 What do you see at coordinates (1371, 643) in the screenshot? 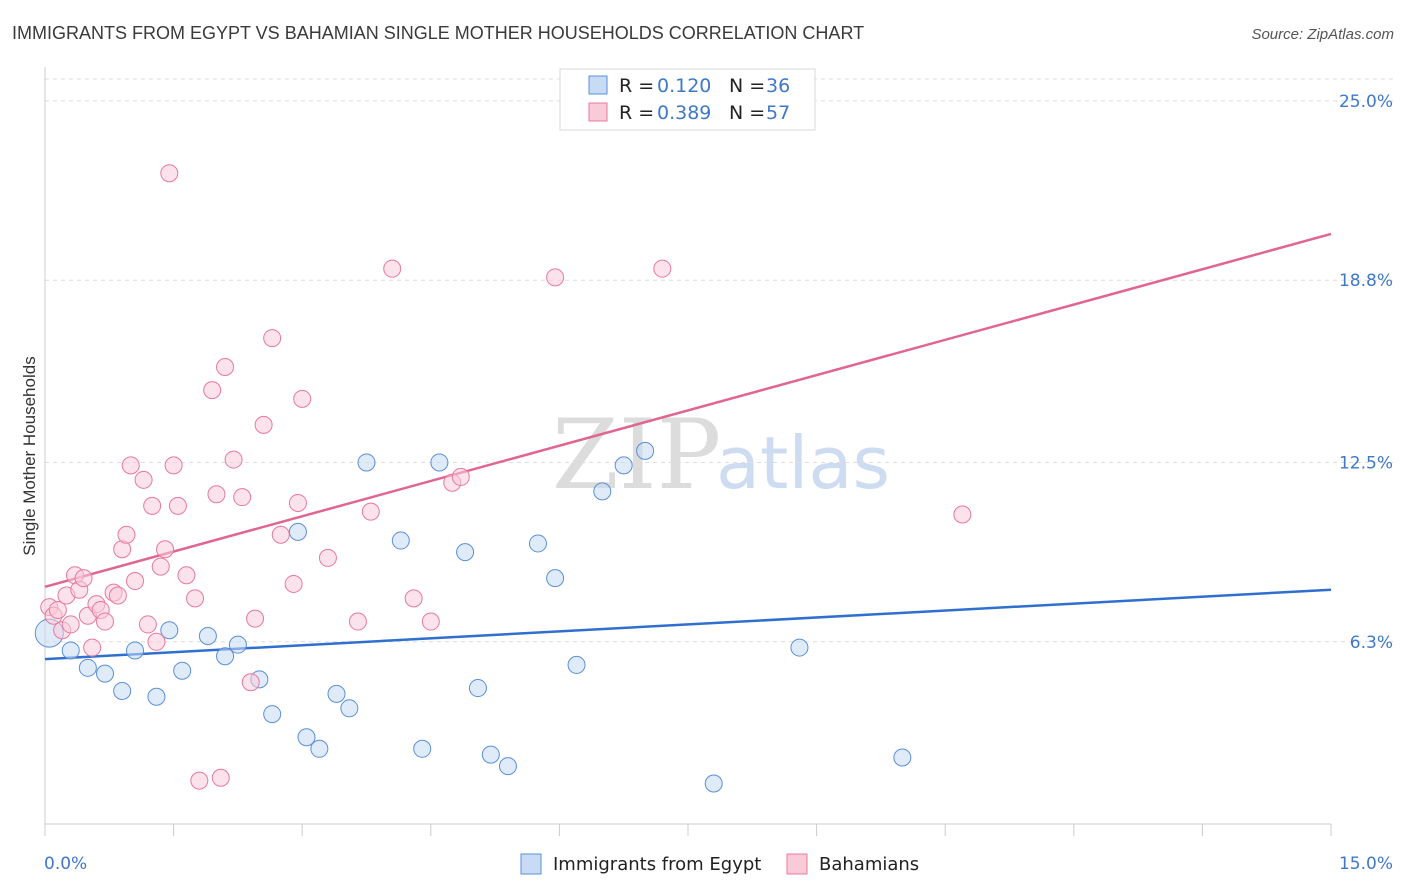
I see `y-tick-label: 6.3%` at bounding box center [1371, 643].